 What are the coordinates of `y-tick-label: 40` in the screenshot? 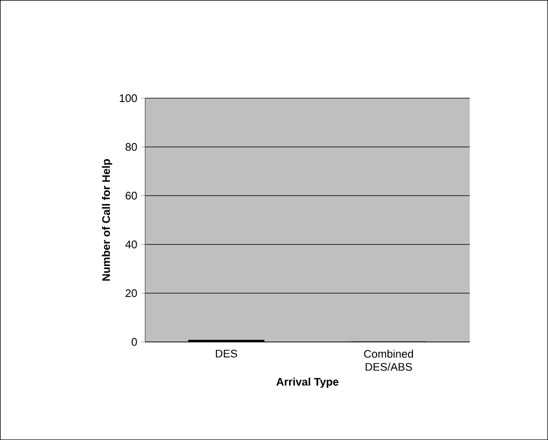 It's located at (131, 244).